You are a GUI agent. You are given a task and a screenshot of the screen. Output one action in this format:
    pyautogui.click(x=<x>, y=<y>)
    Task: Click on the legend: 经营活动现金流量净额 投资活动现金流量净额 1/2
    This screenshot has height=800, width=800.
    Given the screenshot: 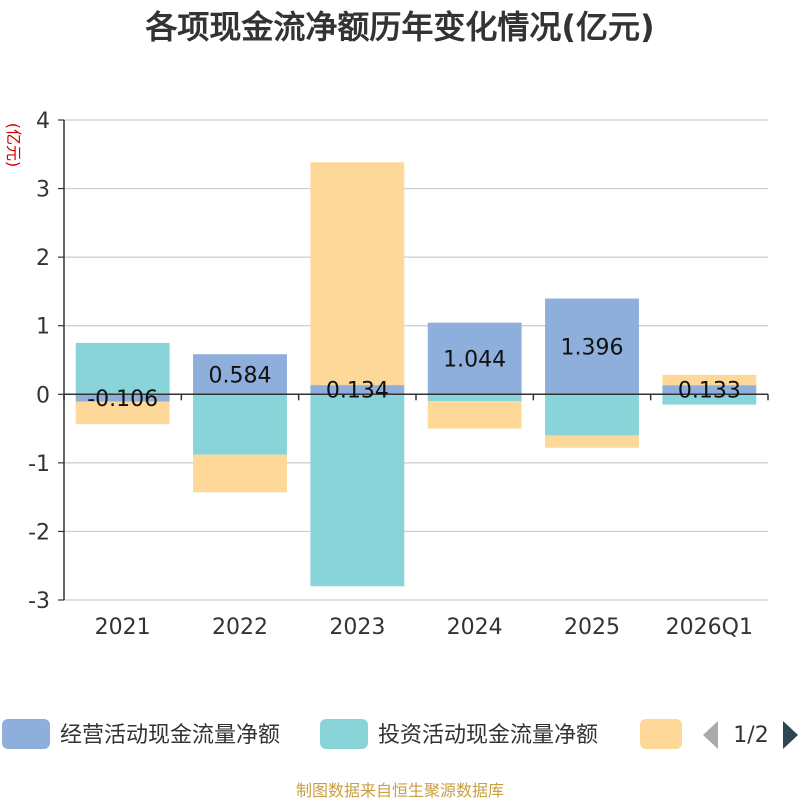 What is the action you would take?
    pyautogui.click(x=400, y=734)
    